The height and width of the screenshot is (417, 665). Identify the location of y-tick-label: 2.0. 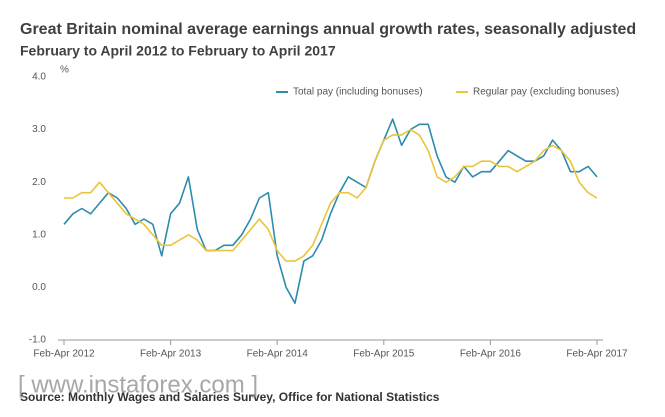
(39, 182).